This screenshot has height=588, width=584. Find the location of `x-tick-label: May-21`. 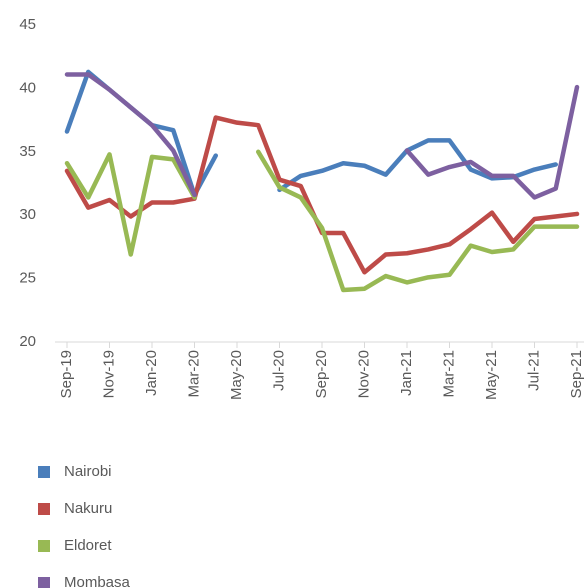

x-tick-label: May-21 is located at coordinates (491, 375).